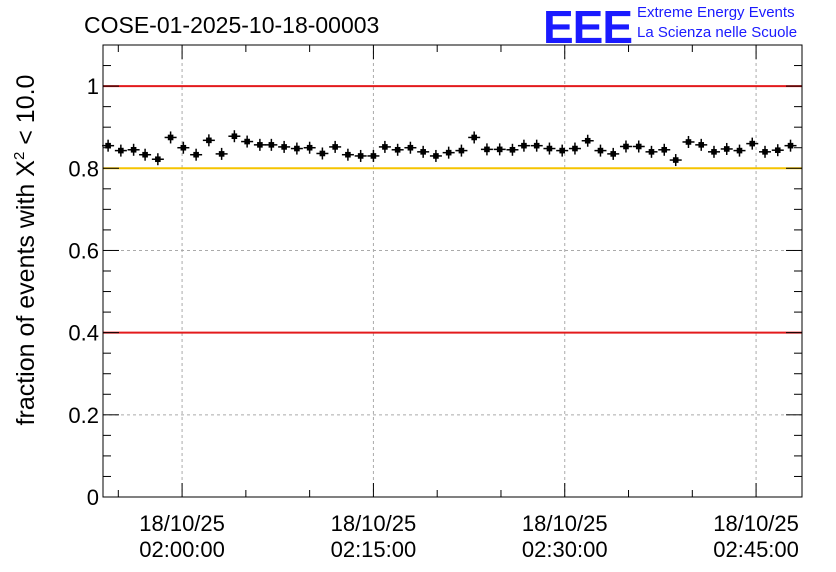  What do you see at coordinates (565, 549) in the screenshot?
I see `x-tick-label-time: 02:30:00` at bounding box center [565, 549].